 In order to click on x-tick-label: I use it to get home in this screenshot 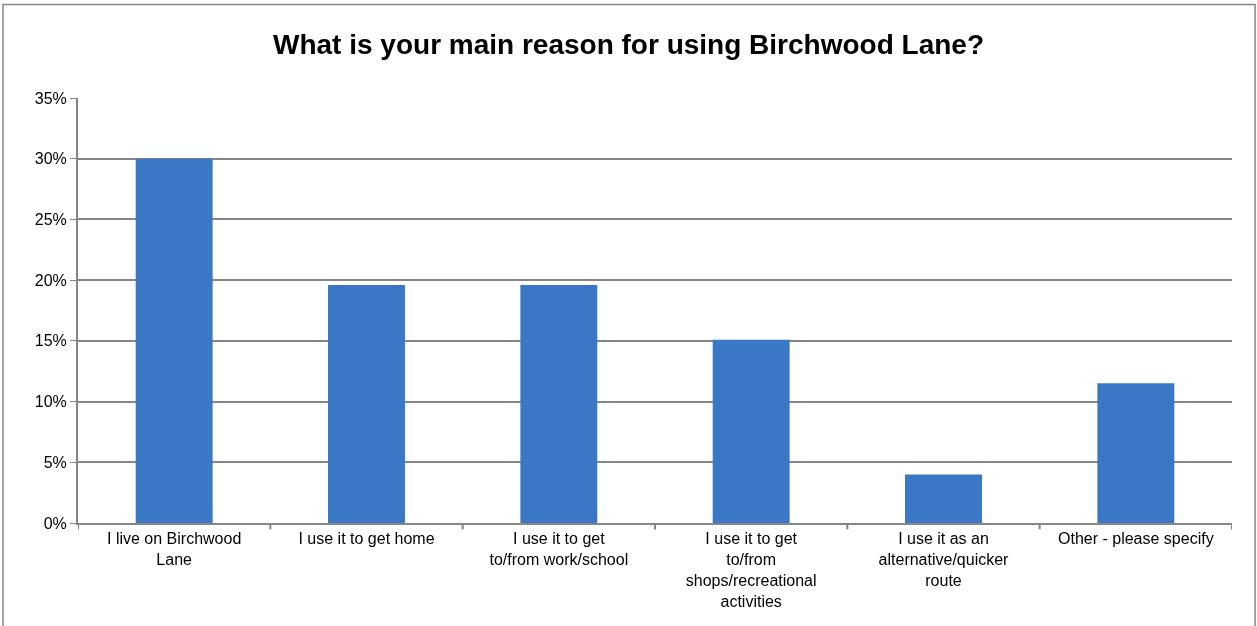, I will do `click(366, 539)`.